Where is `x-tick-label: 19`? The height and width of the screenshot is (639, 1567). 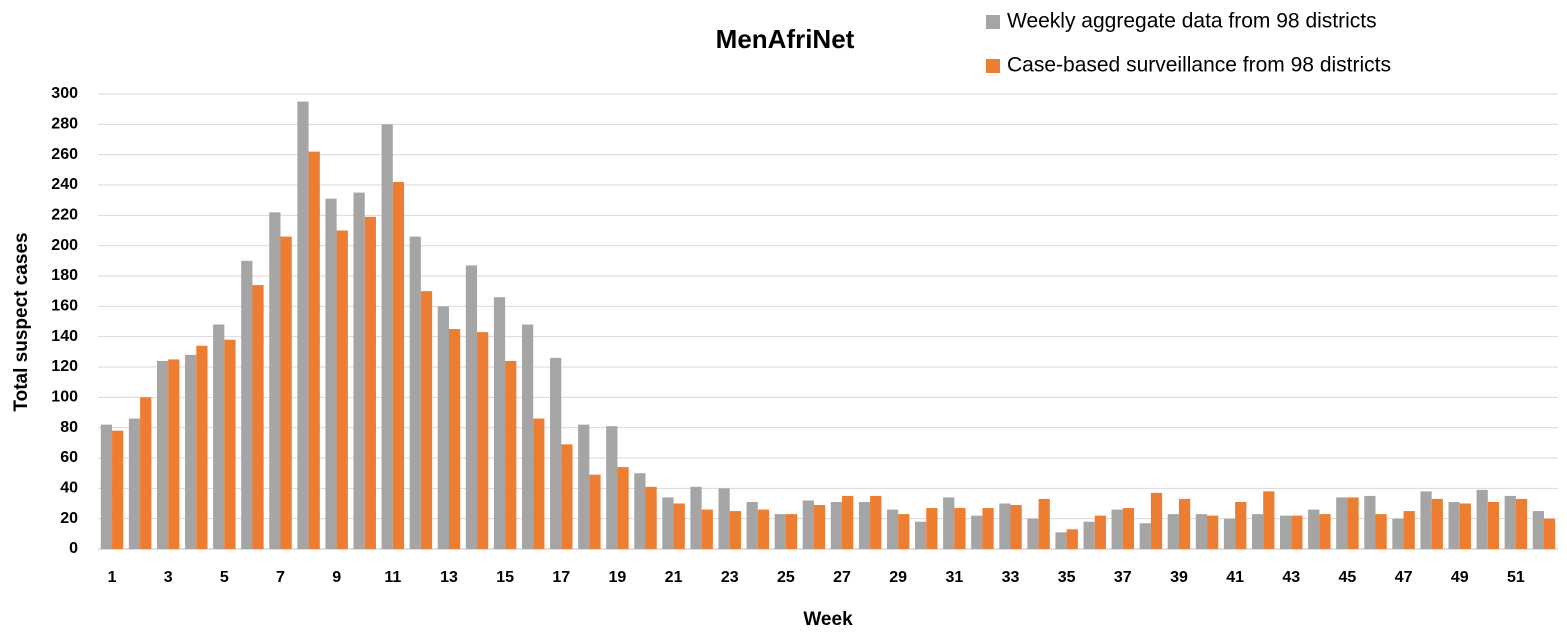
x-tick-label: 19 is located at coordinates (618, 577).